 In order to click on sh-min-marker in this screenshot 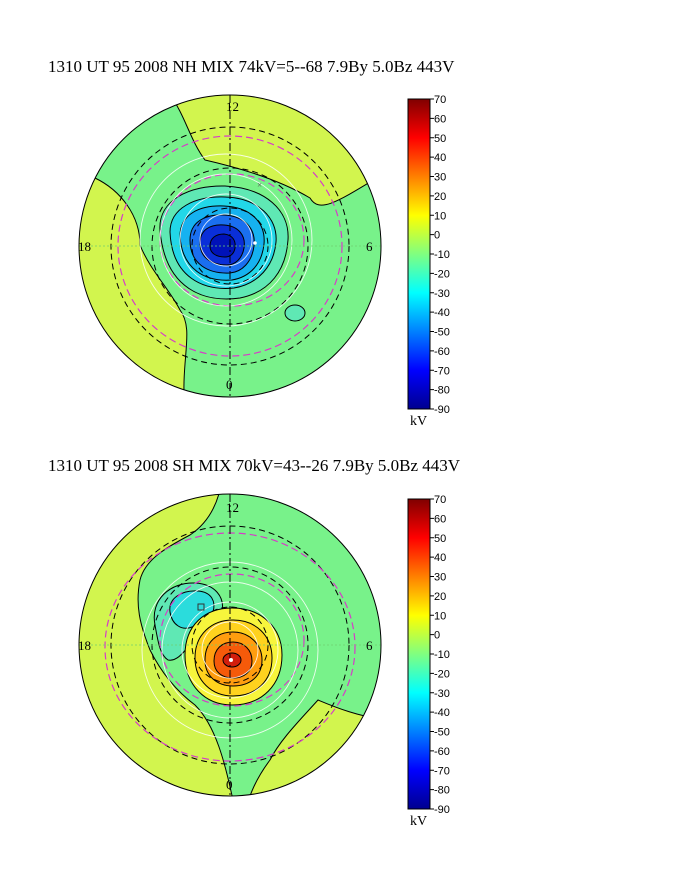, I will do `click(201, 607)`.